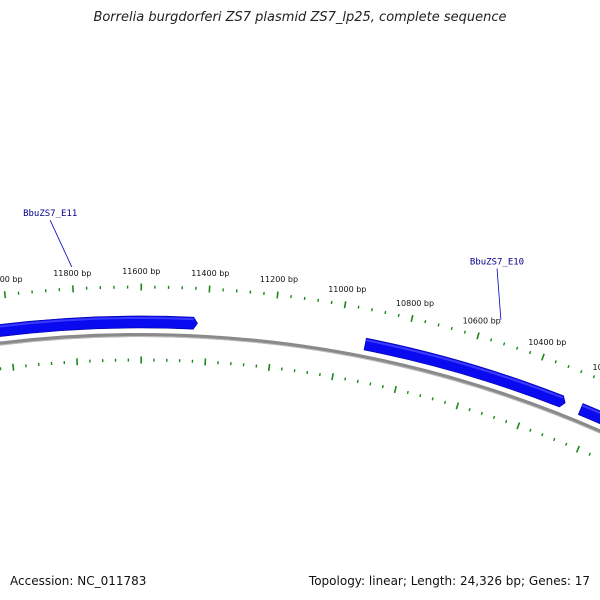 The width and height of the screenshot is (600, 600). I want to click on length-value: 24,326 bp, so click(491, 581).